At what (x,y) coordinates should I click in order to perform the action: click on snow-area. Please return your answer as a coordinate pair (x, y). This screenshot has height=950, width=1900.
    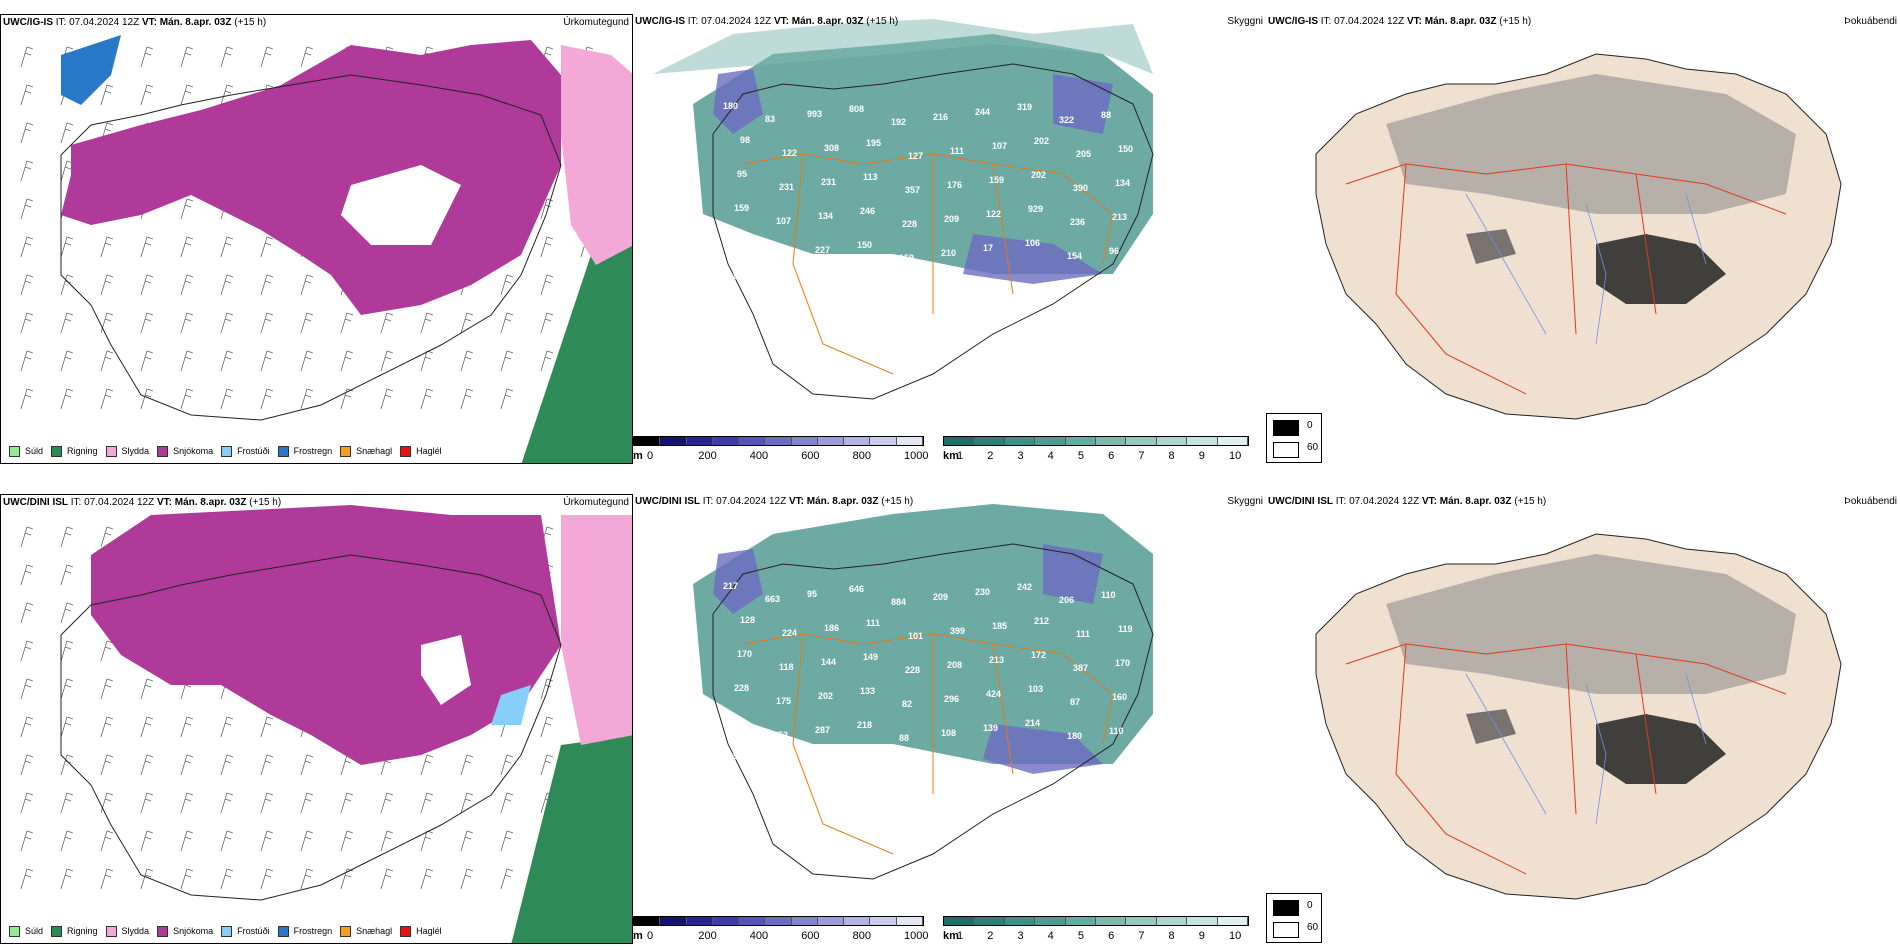
    Looking at the image, I should click on (326, 635).